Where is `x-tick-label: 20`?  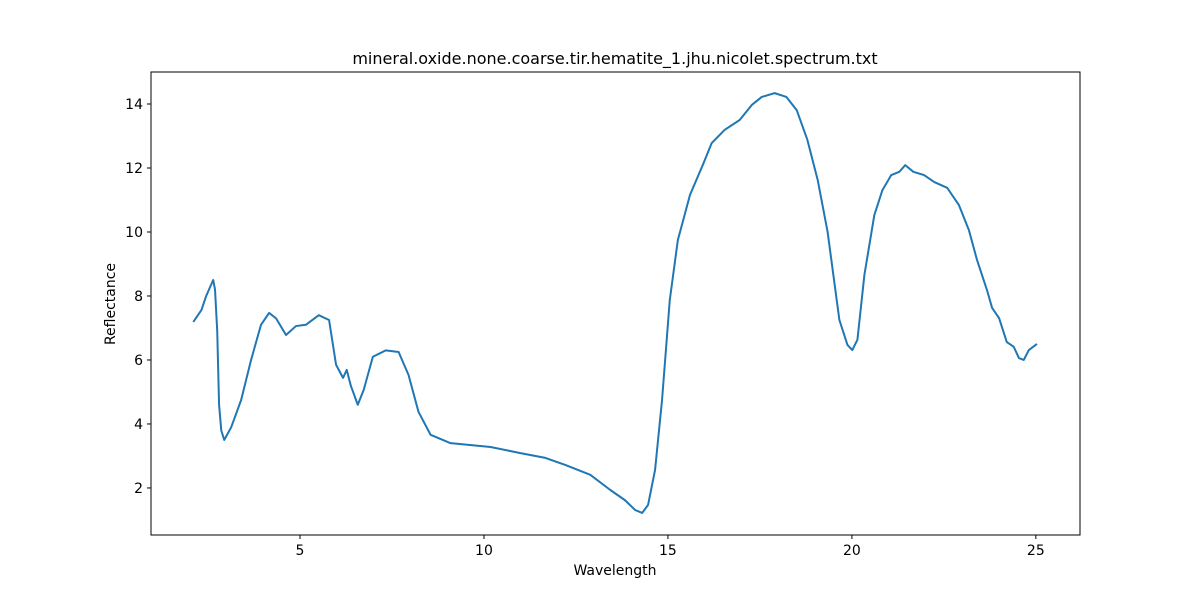
x-tick-label: 20 is located at coordinates (852, 551).